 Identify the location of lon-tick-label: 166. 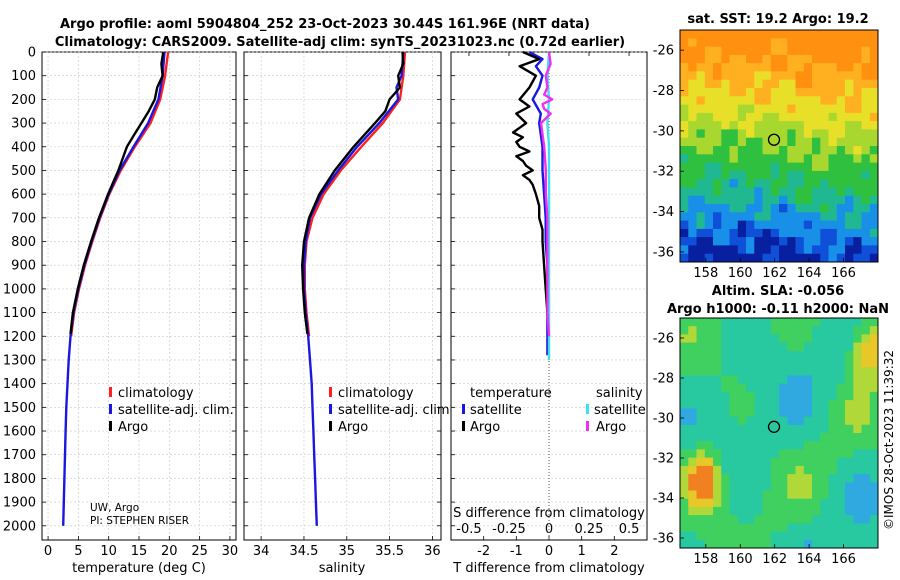
(843, 273).